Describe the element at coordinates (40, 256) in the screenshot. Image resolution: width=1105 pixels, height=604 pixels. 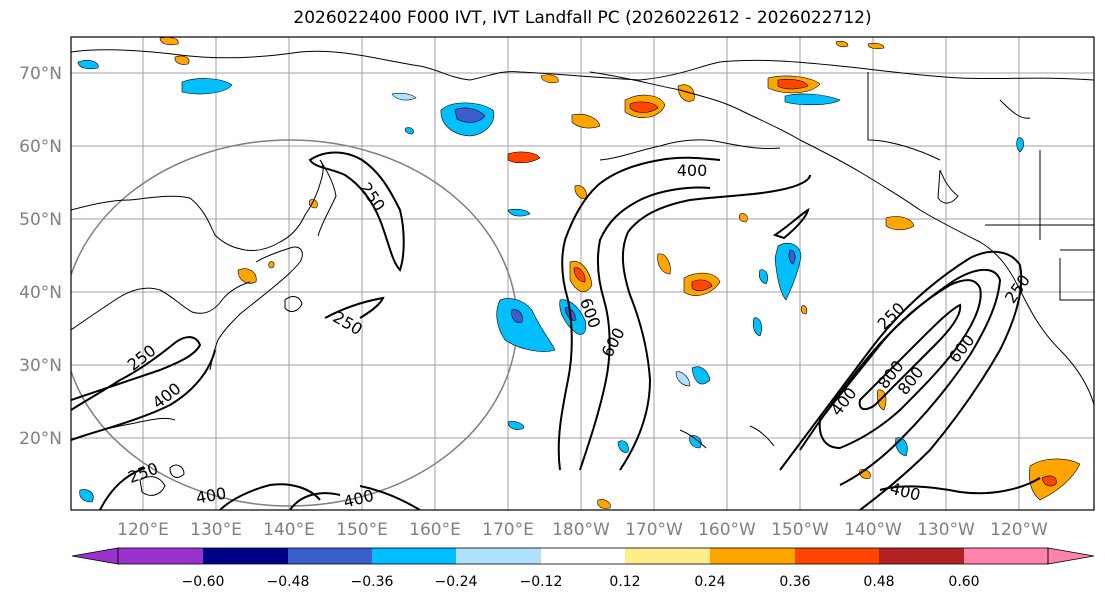
I see `latitude-labels: 70°N 60°N 50°N 40°N 30°N 20°N` at that location.